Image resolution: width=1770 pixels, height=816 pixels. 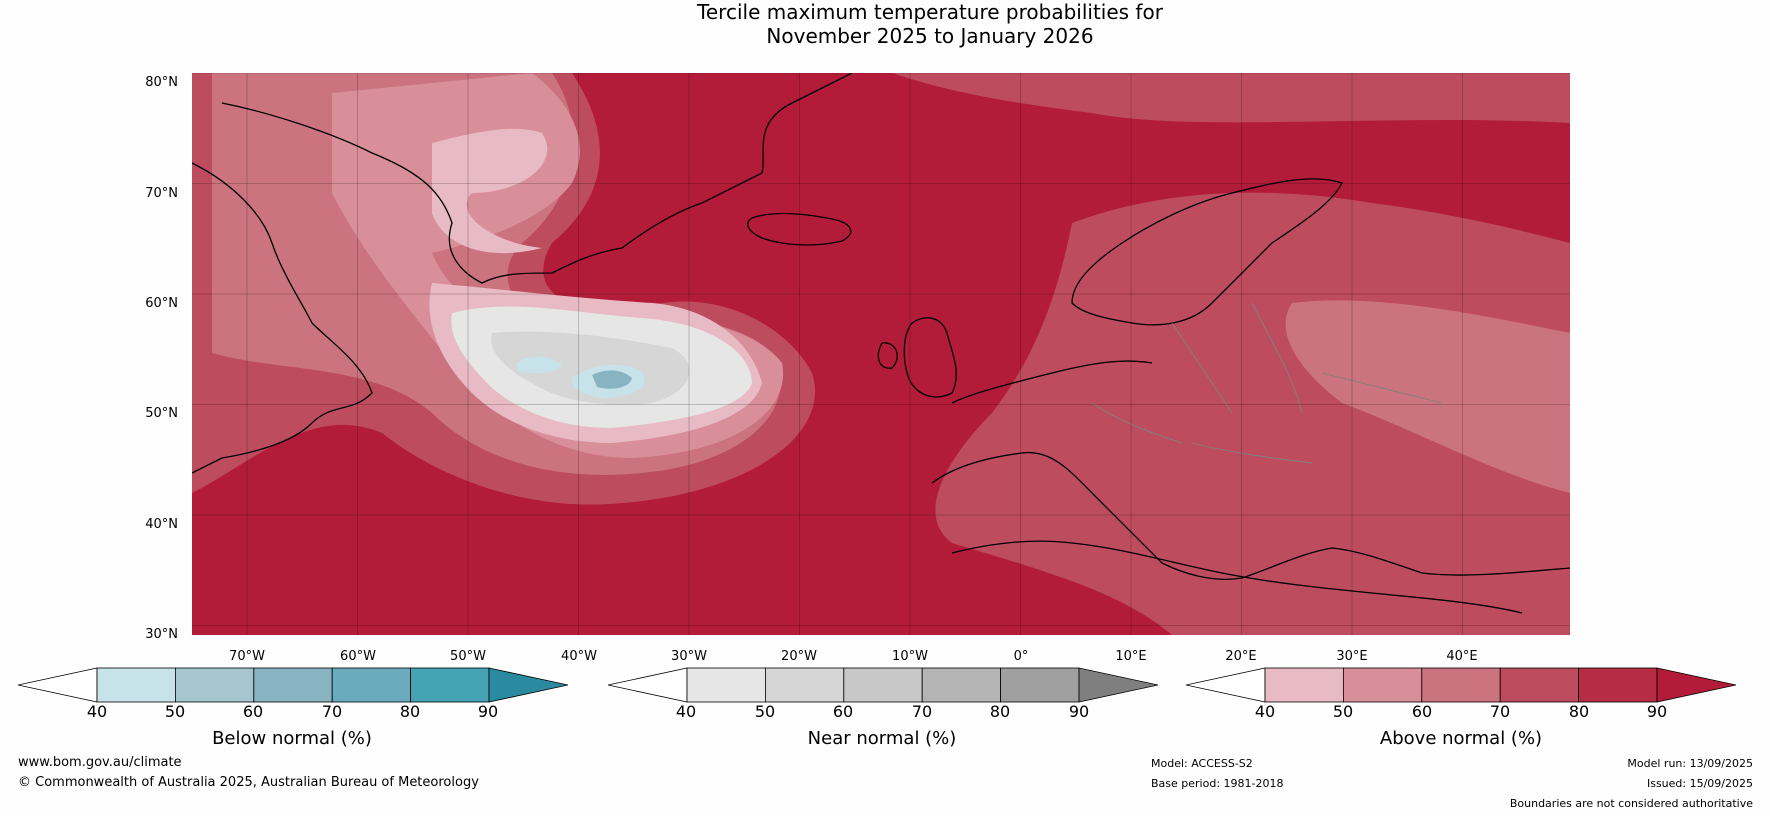 I want to click on cbar-below-tick-90: 90, so click(x=488, y=711).